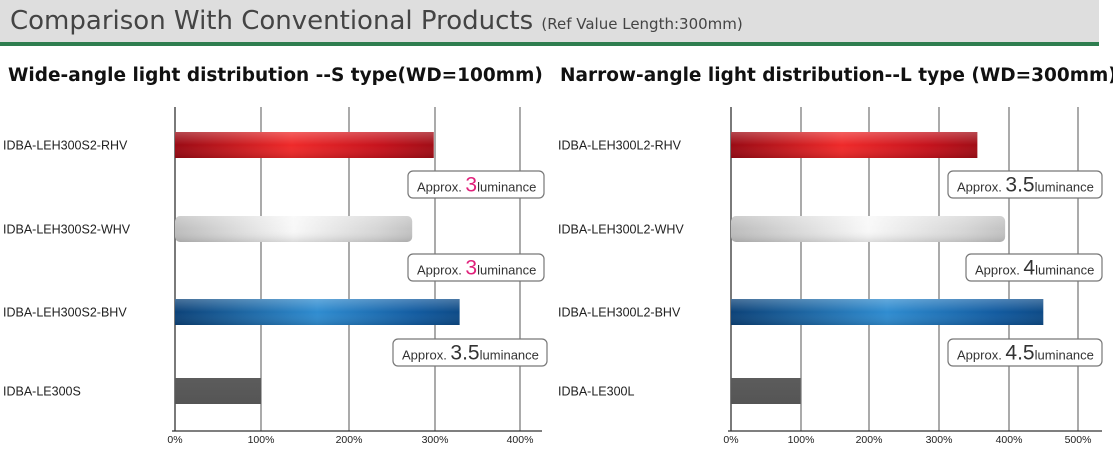 This screenshot has height=452, width=1113. I want to click on category-label: IDBA-LEH300L2-BHV, so click(619, 313).